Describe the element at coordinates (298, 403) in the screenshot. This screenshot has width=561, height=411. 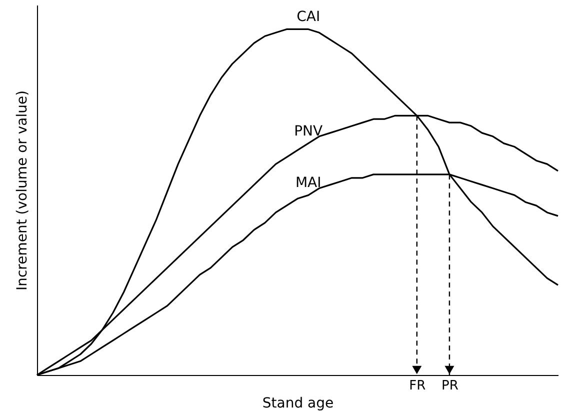
I see `x-axis-title: Stand age` at that location.